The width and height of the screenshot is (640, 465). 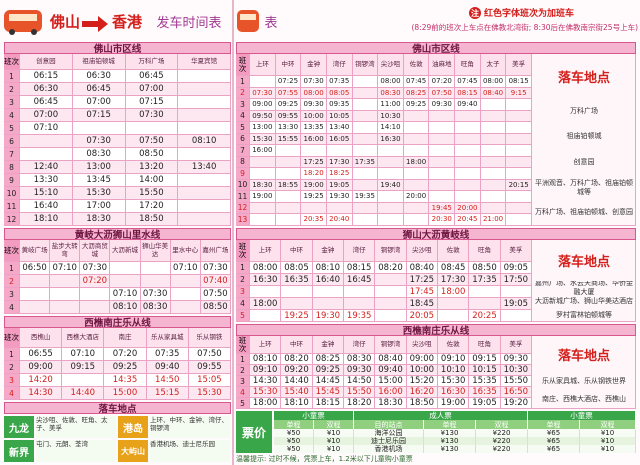 What do you see at coordinates (34, 32) in the screenshot?
I see `wheel` at bounding box center [34, 32].